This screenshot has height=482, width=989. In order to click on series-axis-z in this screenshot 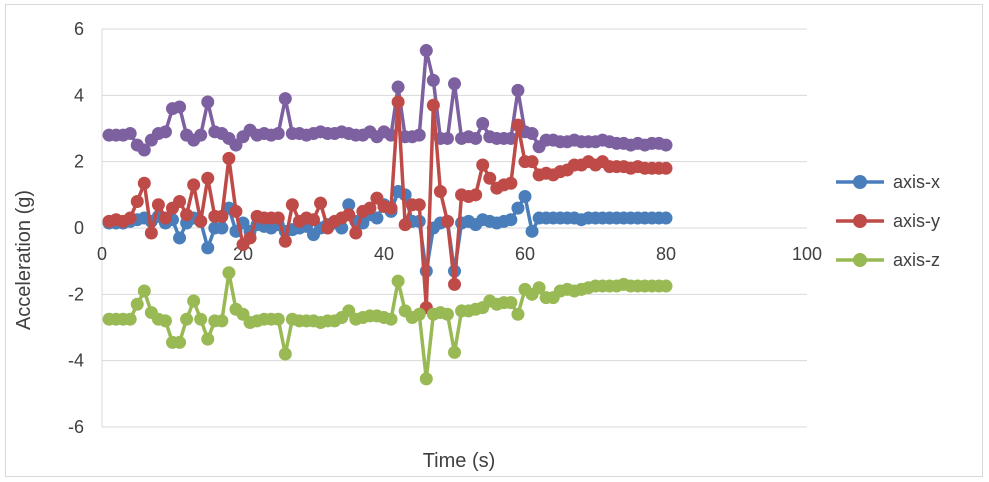, I will do `click(387, 326)`.